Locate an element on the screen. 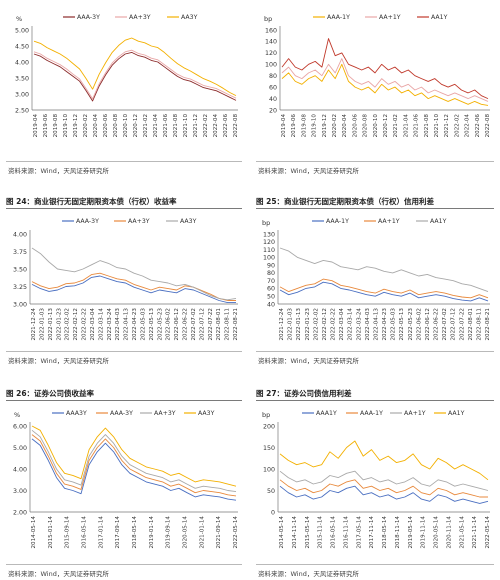 Image resolution: width=500 pixels, height=580 pixels. legend-label: AAA-1Y is located at coordinates (338, 17).